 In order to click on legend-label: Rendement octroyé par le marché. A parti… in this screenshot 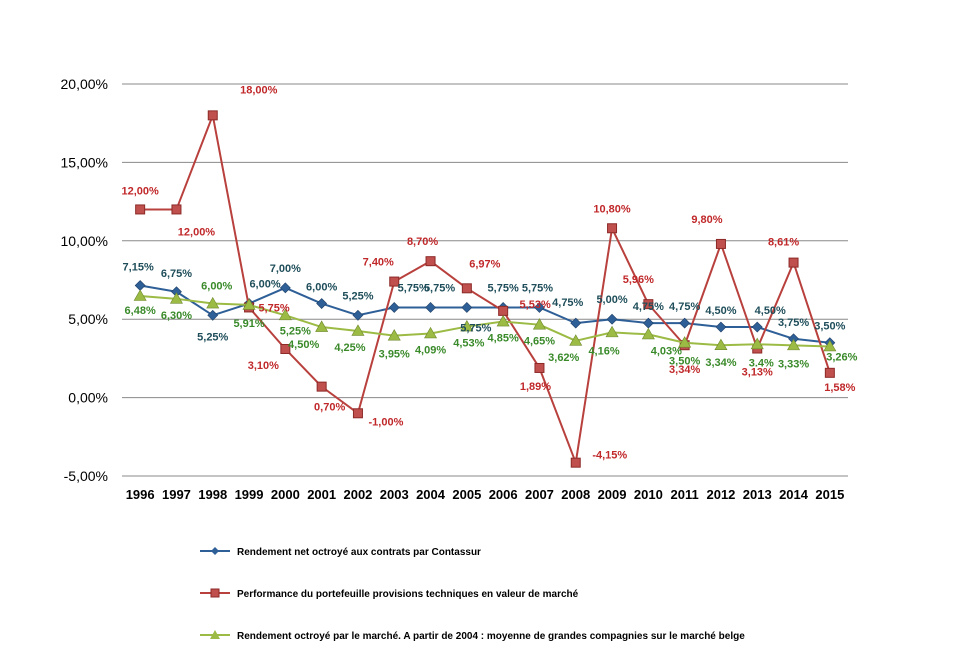, I will do `click(491, 636)`.